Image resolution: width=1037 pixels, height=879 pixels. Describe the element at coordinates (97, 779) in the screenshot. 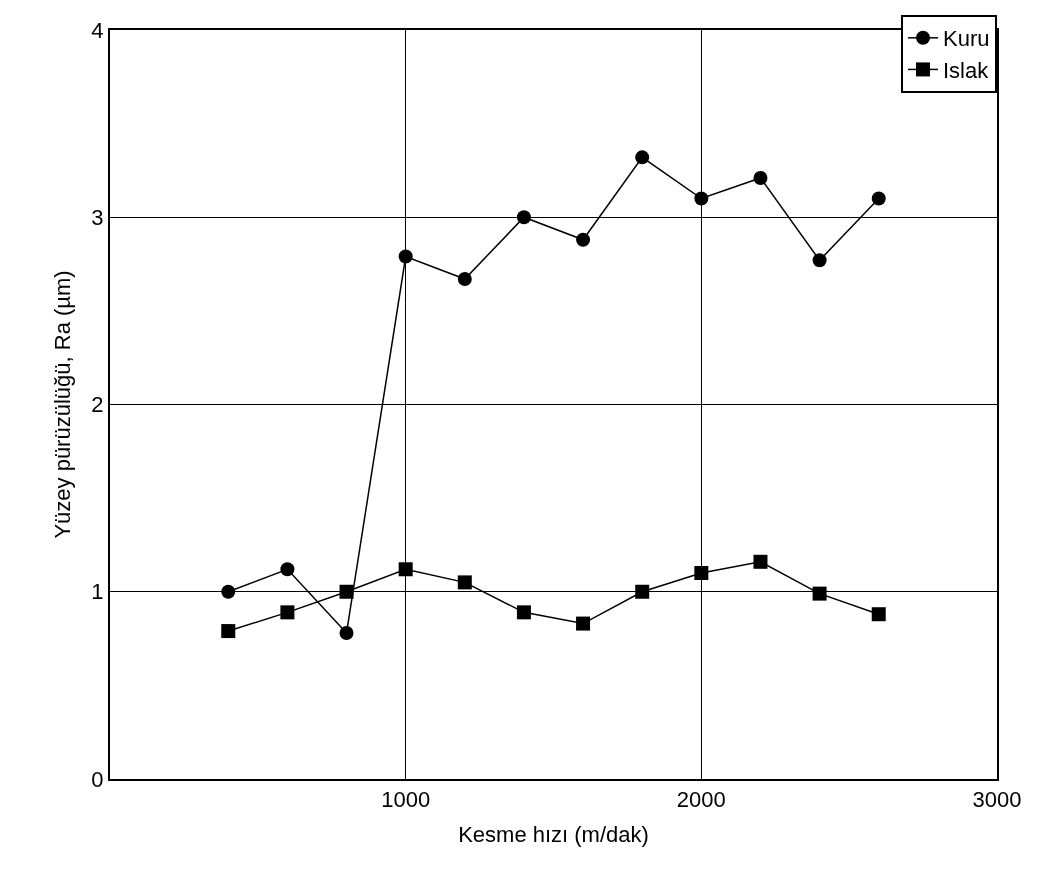

I see `y-tick-label: 0` at that location.